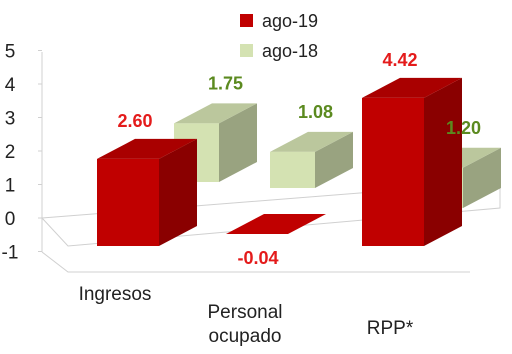 This screenshot has height=354, width=512. What do you see at coordinates (128, 202) in the screenshot?
I see `bar-ago-19-0-front` at bounding box center [128, 202].